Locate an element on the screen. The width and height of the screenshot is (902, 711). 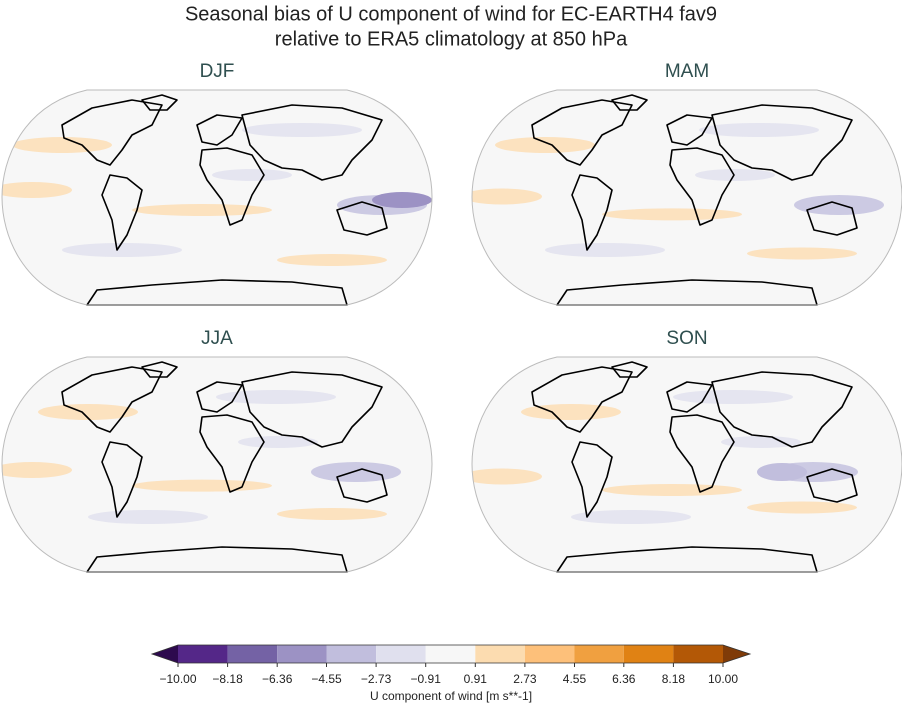
colorbar-extend-low is located at coordinates (165, 654).